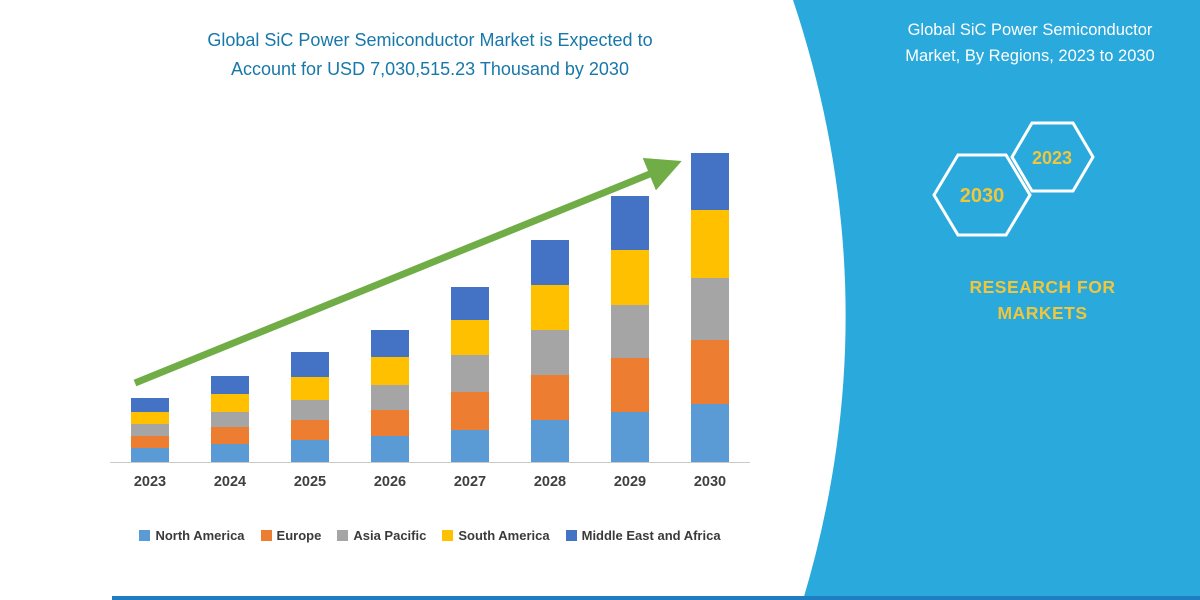 The height and width of the screenshot is (600, 1200). I want to click on bar-column-2027, so click(470, 374).